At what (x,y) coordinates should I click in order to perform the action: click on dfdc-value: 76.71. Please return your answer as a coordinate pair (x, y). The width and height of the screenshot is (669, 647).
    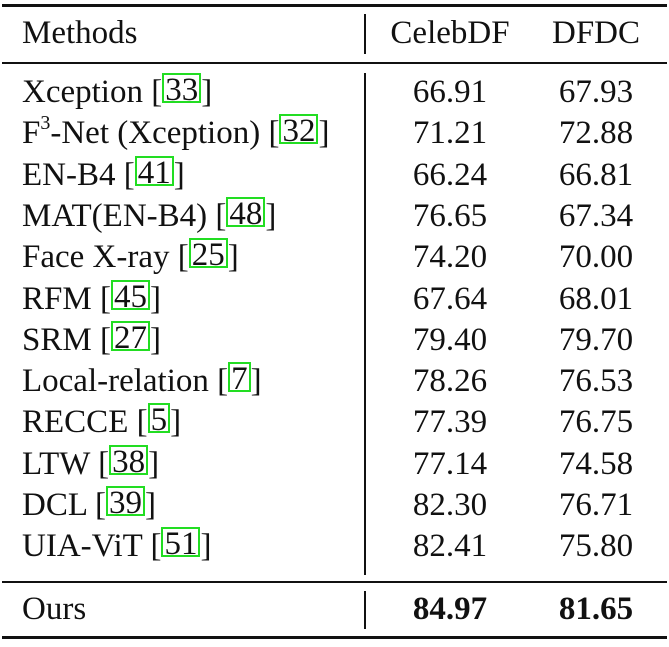
    Looking at the image, I should click on (596, 505).